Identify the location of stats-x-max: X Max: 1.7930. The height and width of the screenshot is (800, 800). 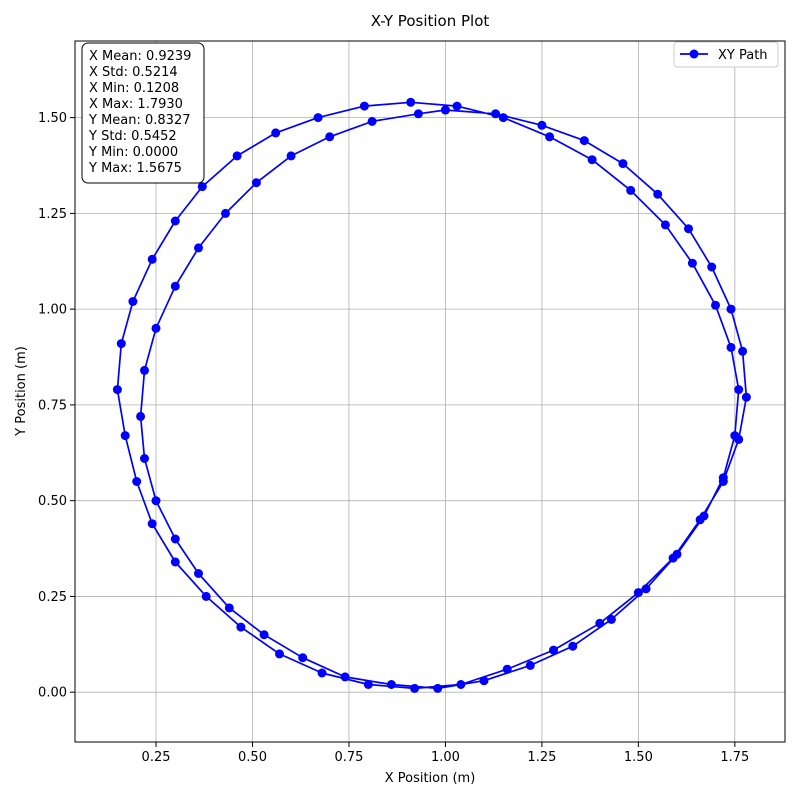
(136, 104).